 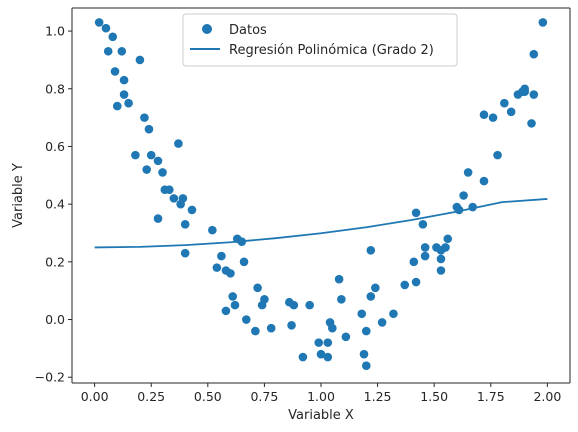 What do you see at coordinates (248, 30) in the screenshot?
I see `legend-label-datos: Datos` at bounding box center [248, 30].